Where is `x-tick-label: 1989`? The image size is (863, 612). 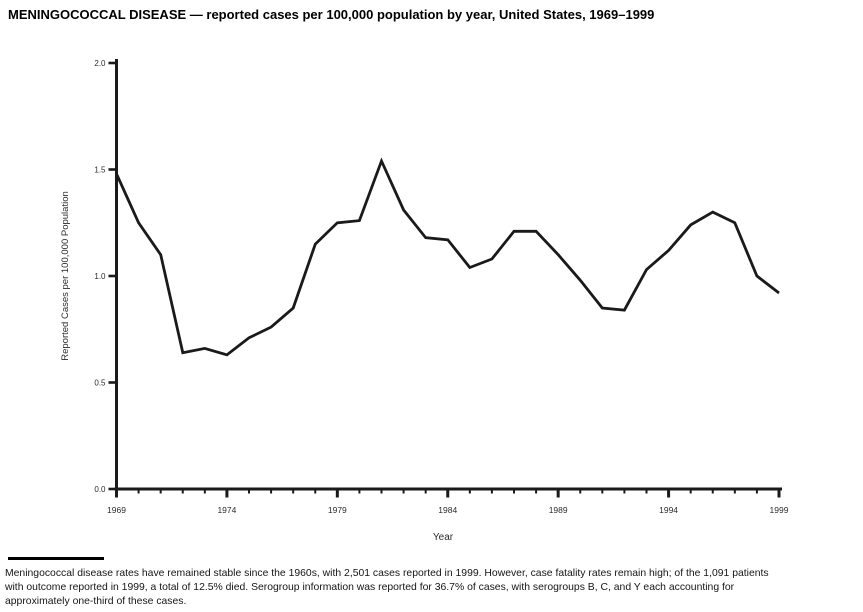 x-tick-label: 1989 is located at coordinates (558, 510).